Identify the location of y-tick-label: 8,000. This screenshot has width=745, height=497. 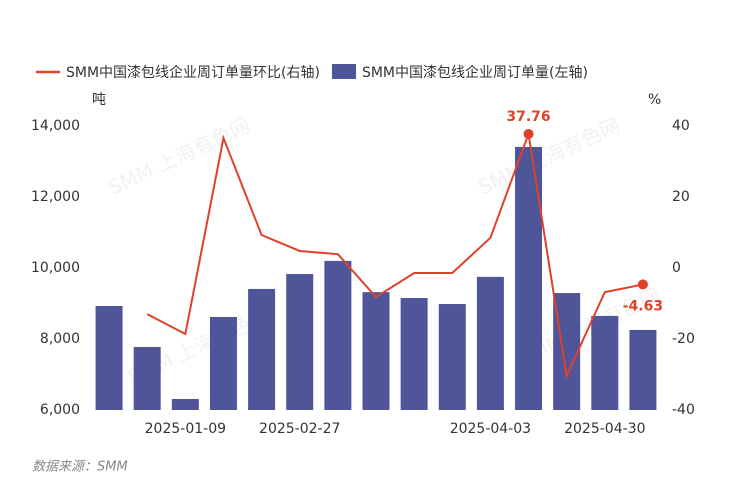
(60, 339).